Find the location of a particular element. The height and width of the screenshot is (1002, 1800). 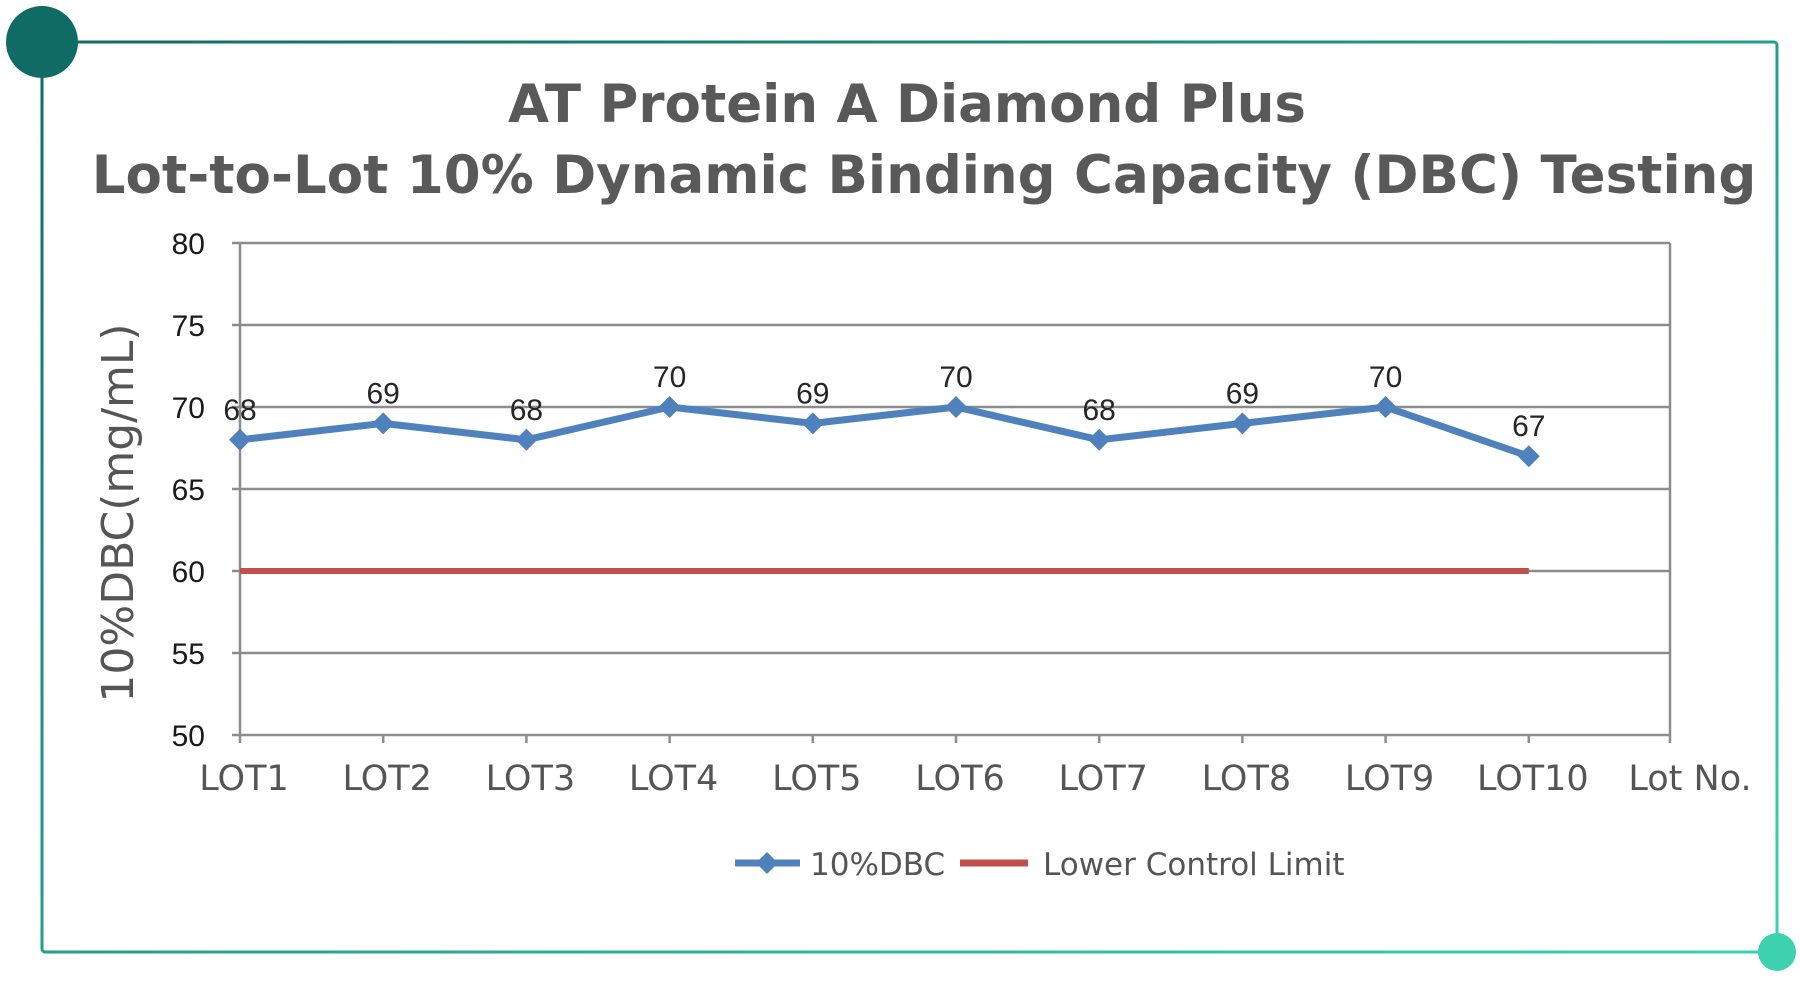

x-tick-label-LOT10: LOT10 is located at coordinates (1533, 779).